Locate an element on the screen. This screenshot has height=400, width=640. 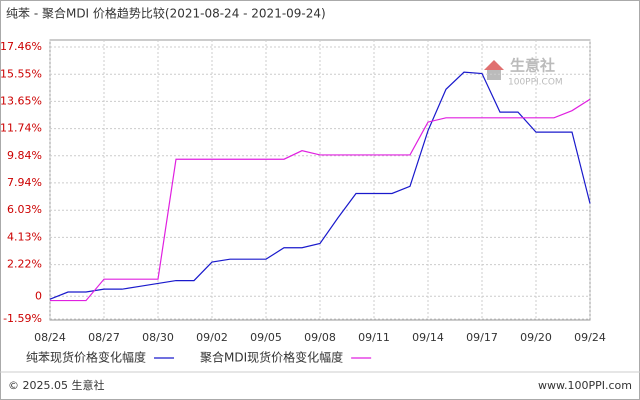
y-tick-label: 4.13% is located at coordinates (24, 236).